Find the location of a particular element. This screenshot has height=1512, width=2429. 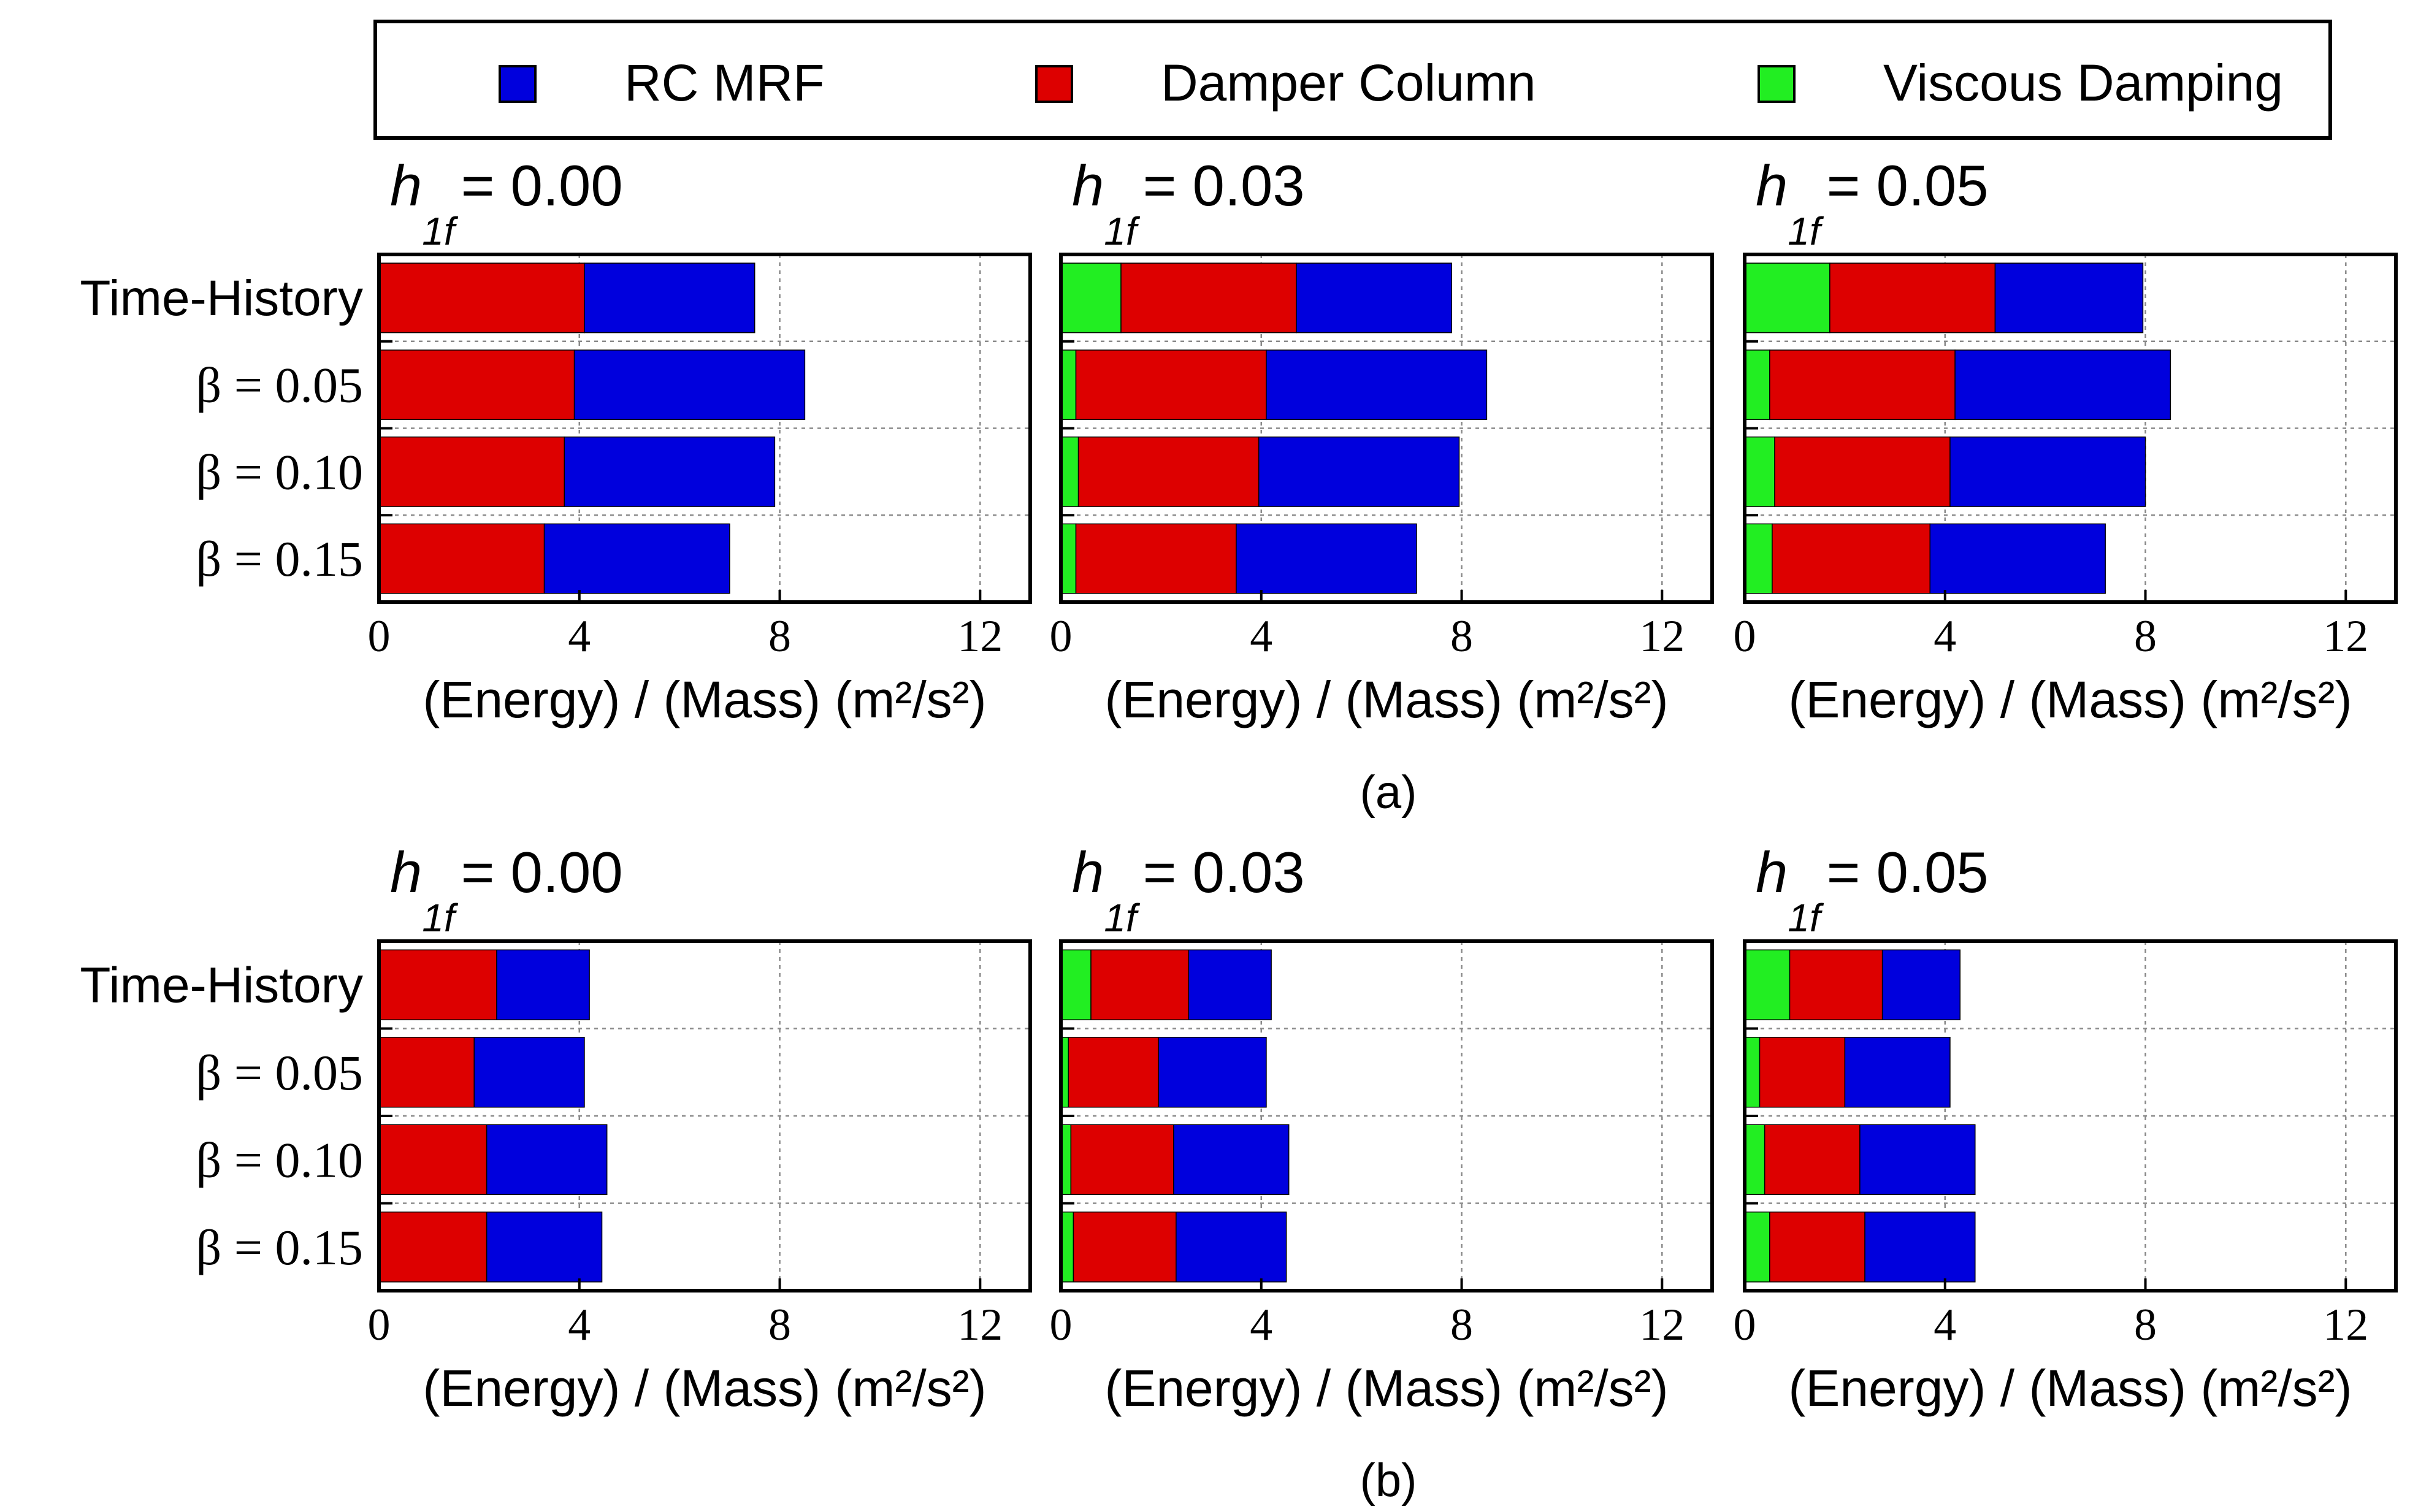

chart-panel-a-3: 0 4 8 12 (Energy) / (Mass) (m²/s²) h1f= 0.05 is located at coordinates (2066, 441).